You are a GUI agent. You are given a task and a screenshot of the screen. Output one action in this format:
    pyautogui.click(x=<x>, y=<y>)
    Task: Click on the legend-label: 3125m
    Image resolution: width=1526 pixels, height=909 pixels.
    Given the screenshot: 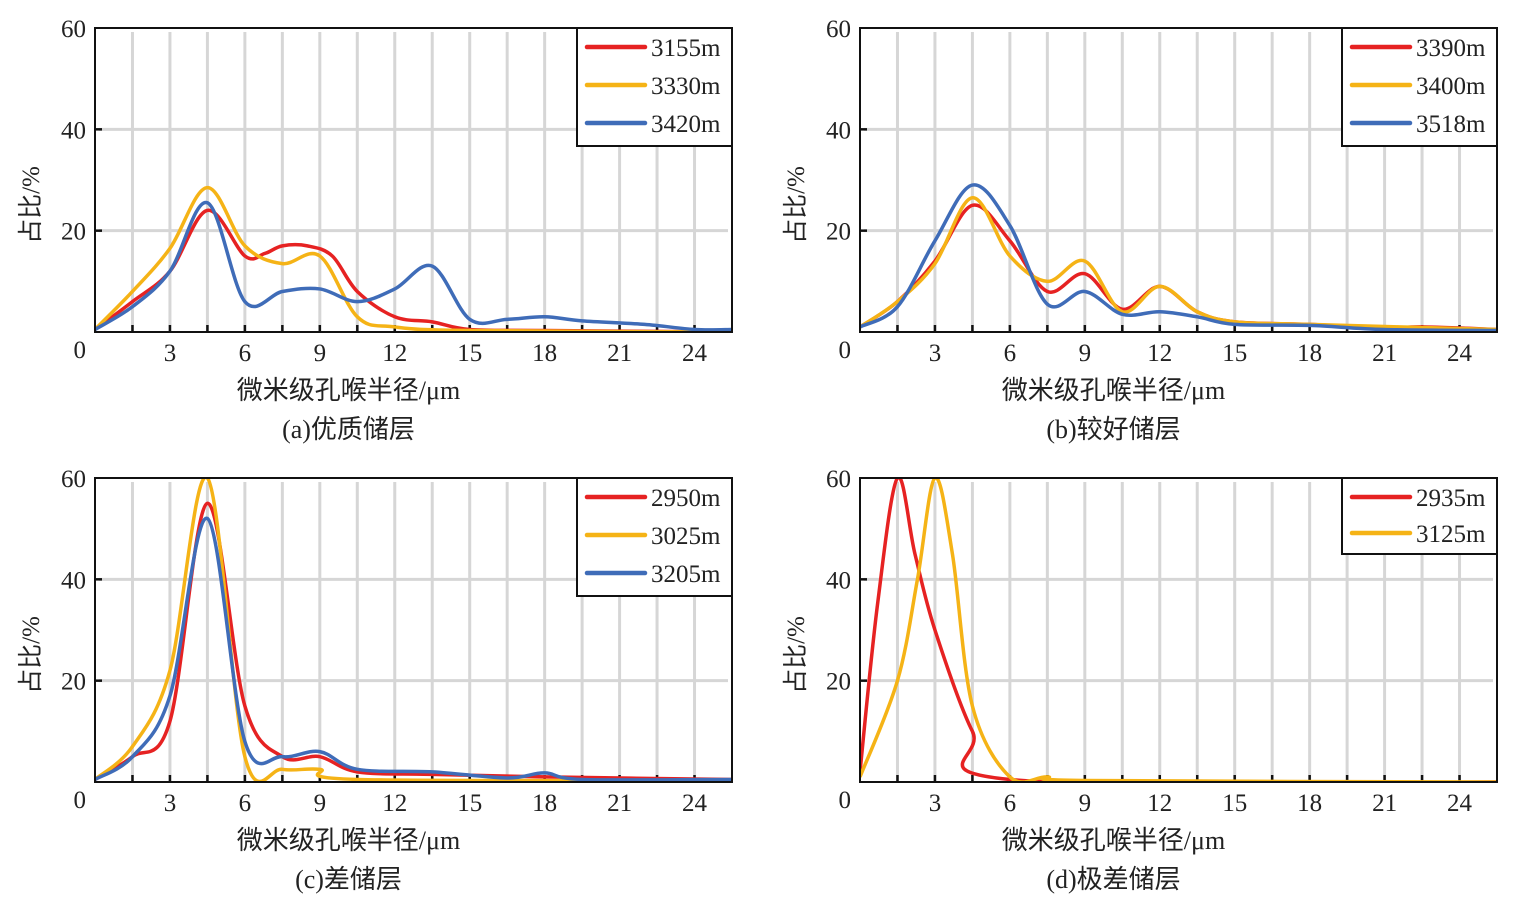 What is the action you would take?
    pyautogui.click(x=1451, y=534)
    